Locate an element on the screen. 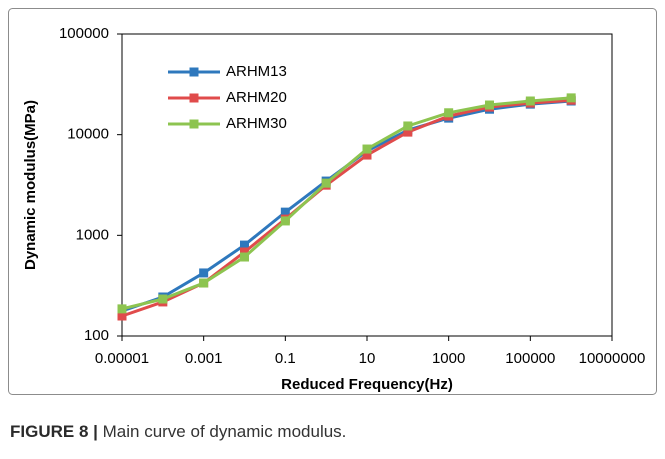 The height and width of the screenshot is (459, 665). x-tick-label: 0.1 is located at coordinates (285, 358).